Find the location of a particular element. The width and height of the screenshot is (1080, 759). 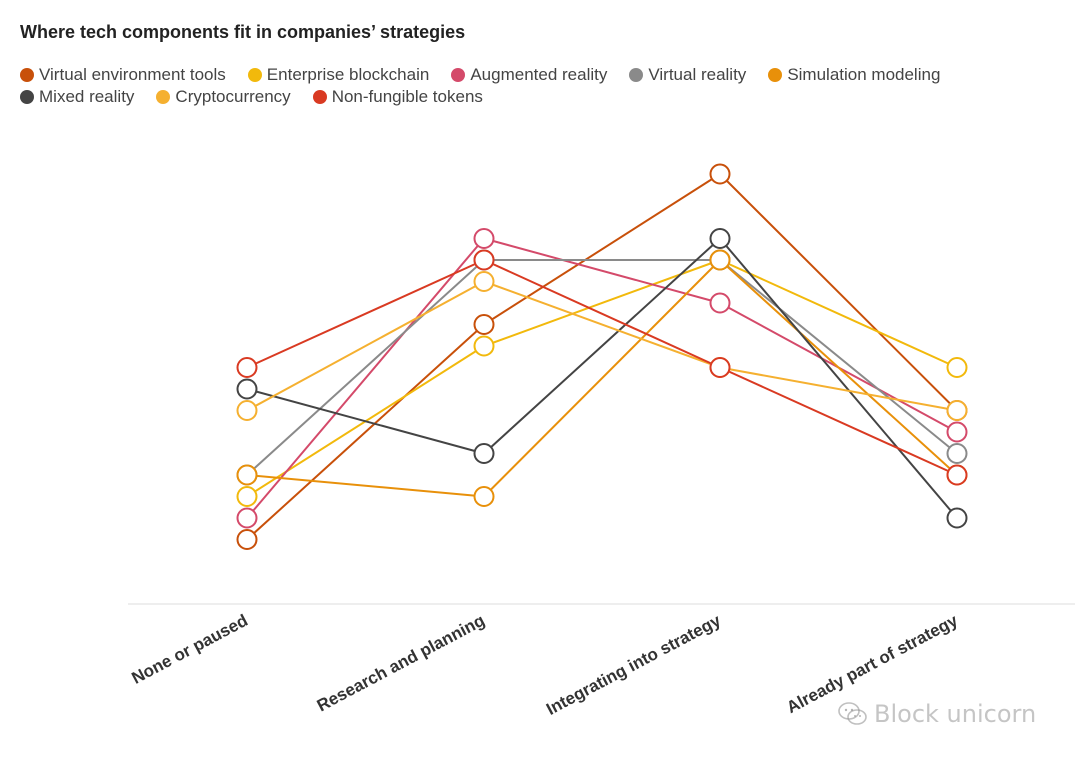

legend-label: Mixed reality is located at coordinates (87, 96).